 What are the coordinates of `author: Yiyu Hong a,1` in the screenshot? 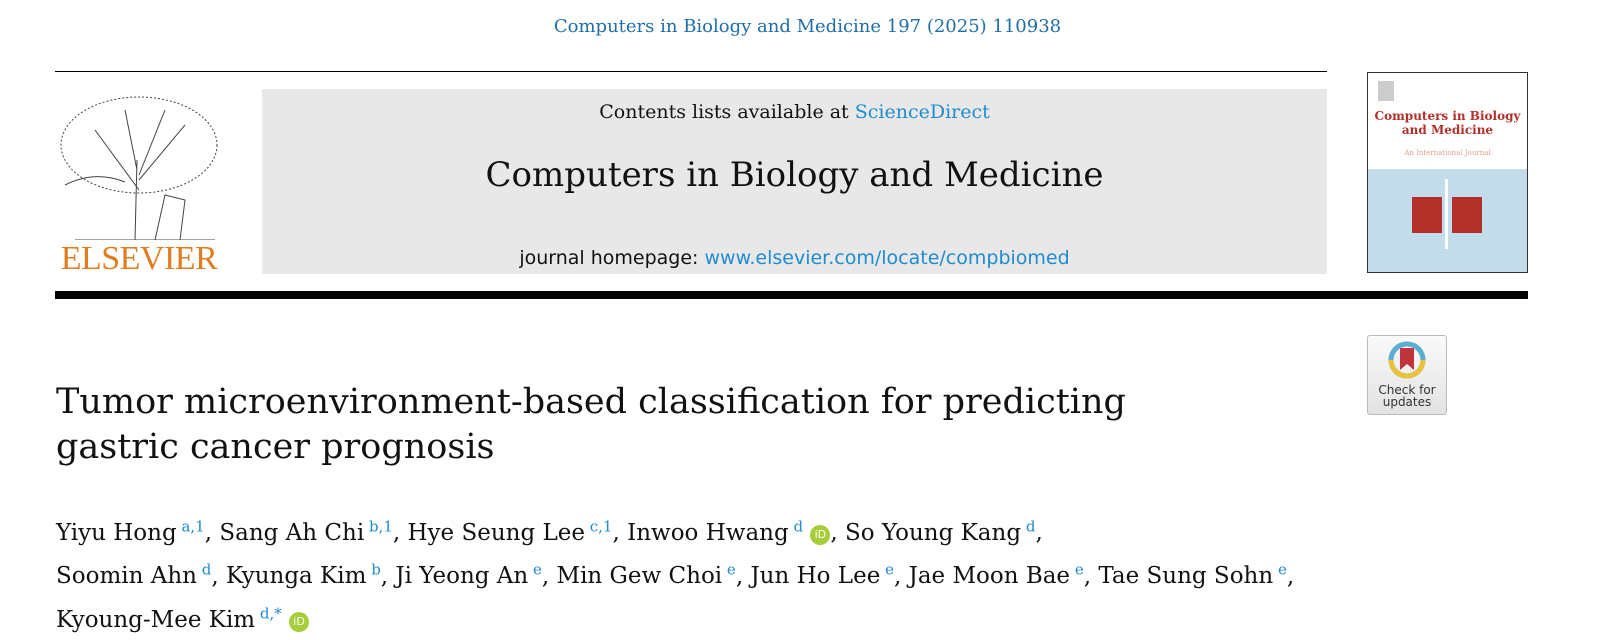 It's located at (130, 531).